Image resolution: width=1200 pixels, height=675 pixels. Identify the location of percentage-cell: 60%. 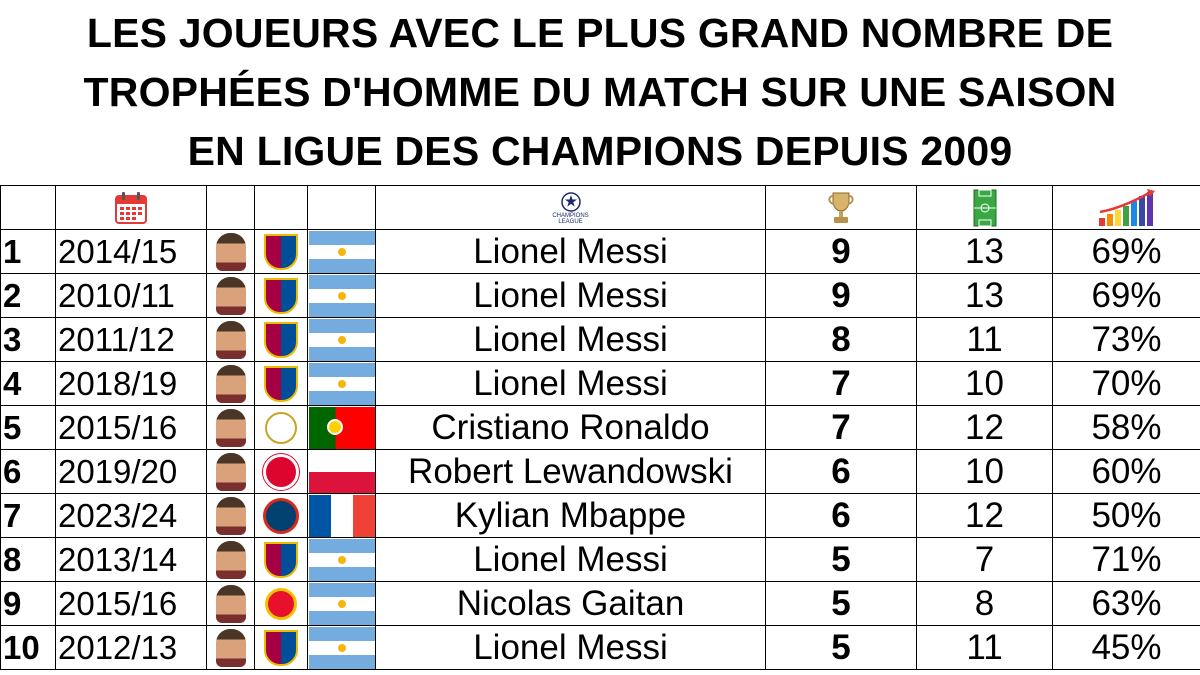
(1126, 471).